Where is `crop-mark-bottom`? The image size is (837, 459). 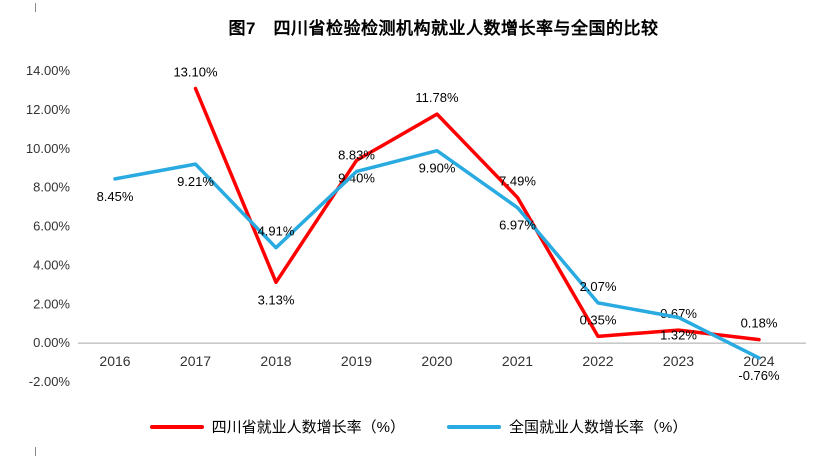 crop-mark-bottom is located at coordinates (35, 451).